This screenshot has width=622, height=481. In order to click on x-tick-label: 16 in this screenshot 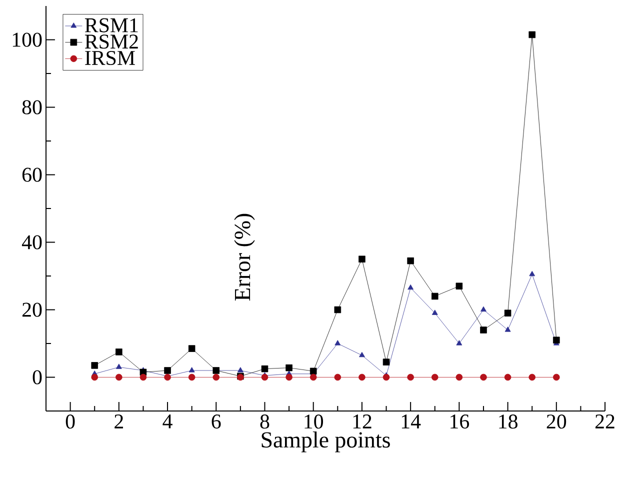, I will do `click(460, 421)`.